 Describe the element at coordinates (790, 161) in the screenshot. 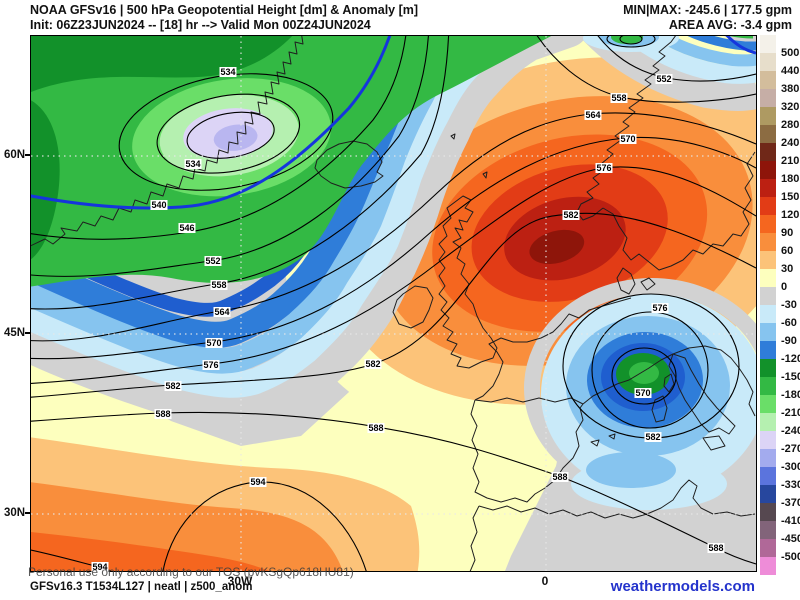

I see `colorbar-label: 210` at that location.